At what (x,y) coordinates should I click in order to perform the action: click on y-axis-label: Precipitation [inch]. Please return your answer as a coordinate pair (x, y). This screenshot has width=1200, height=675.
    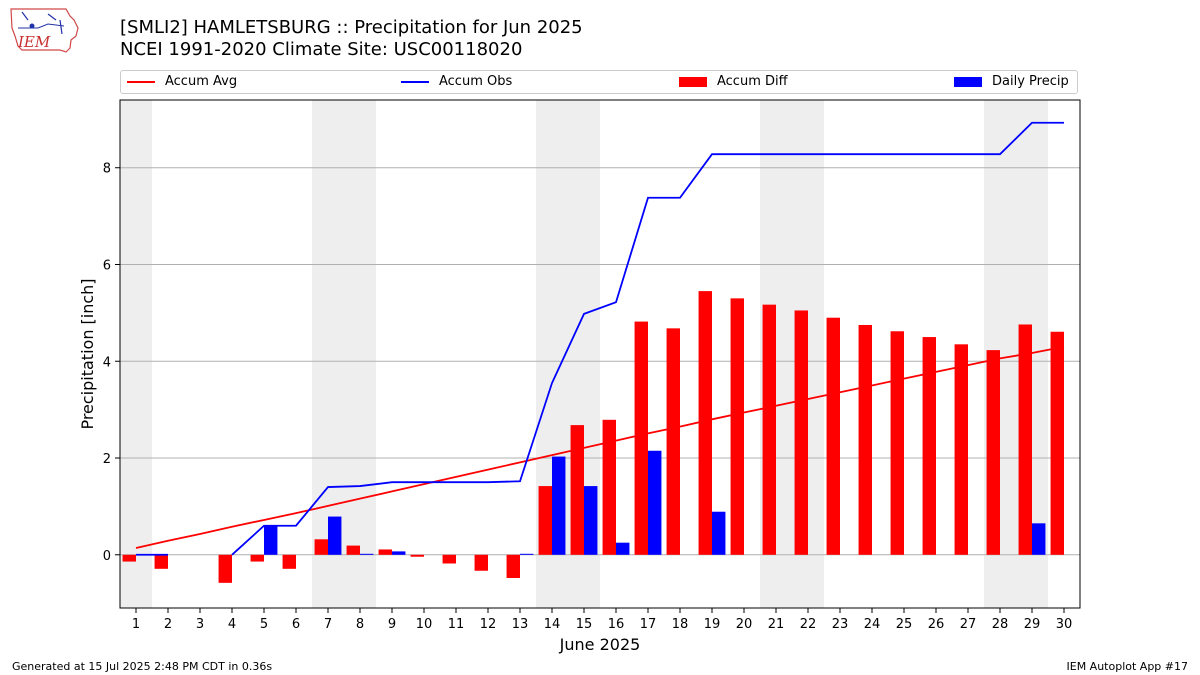
    Looking at the image, I should click on (87, 353).